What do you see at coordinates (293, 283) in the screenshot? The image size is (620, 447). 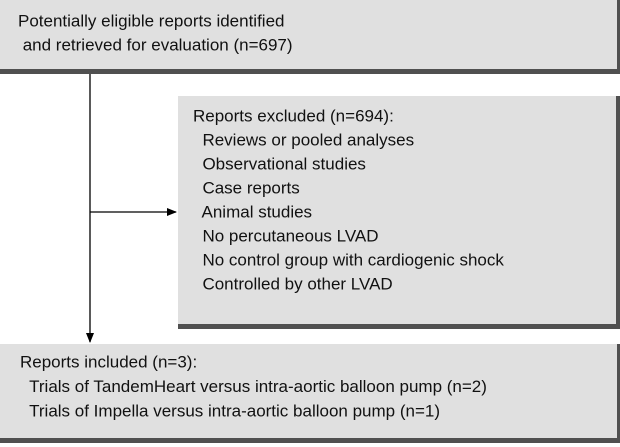 I see `box-text: Controlled by other LVAD` at bounding box center [293, 283].